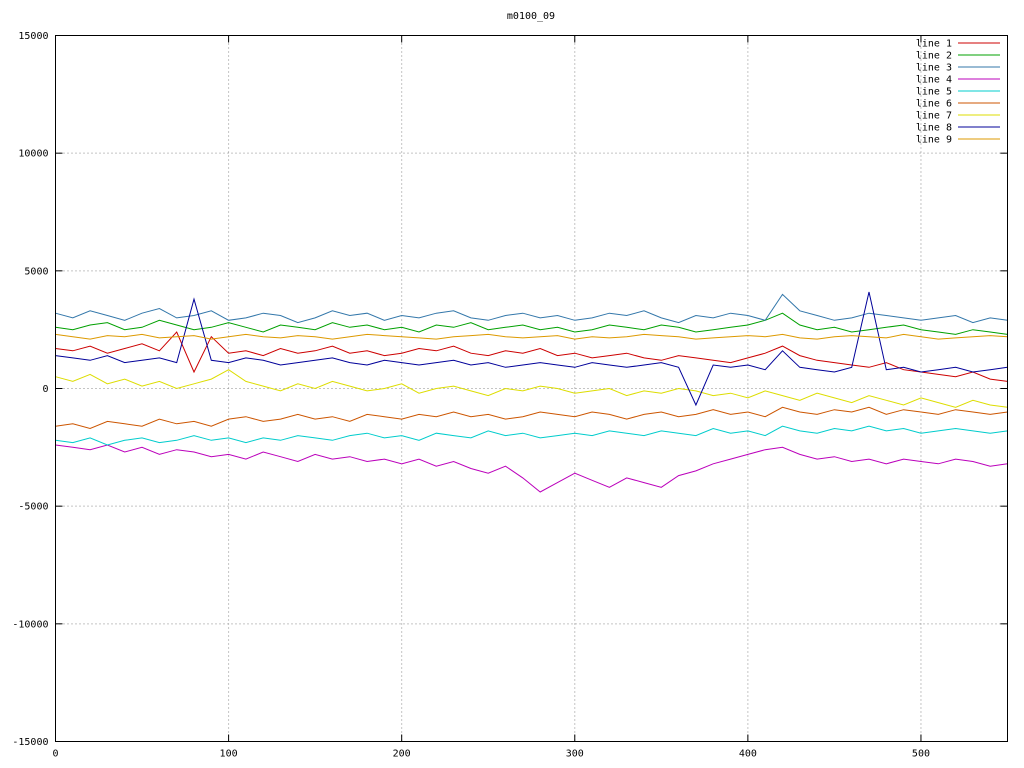 The height and width of the screenshot is (768, 1024). What do you see at coordinates (934, 56) in the screenshot?
I see `legend-label: line 2` at bounding box center [934, 56].